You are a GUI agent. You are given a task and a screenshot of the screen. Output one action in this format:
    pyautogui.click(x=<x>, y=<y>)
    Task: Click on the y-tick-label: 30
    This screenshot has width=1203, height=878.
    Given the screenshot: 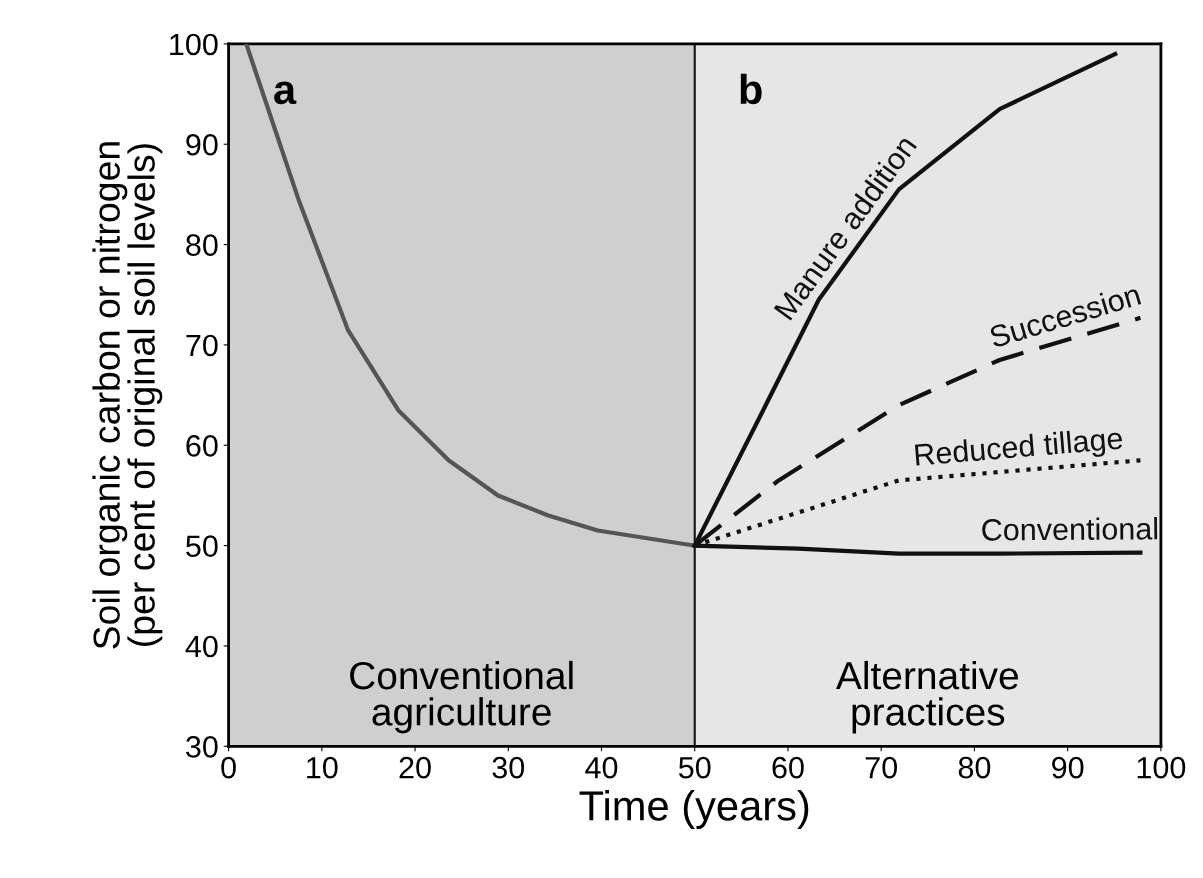 What is the action you would take?
    pyautogui.click(x=202, y=747)
    